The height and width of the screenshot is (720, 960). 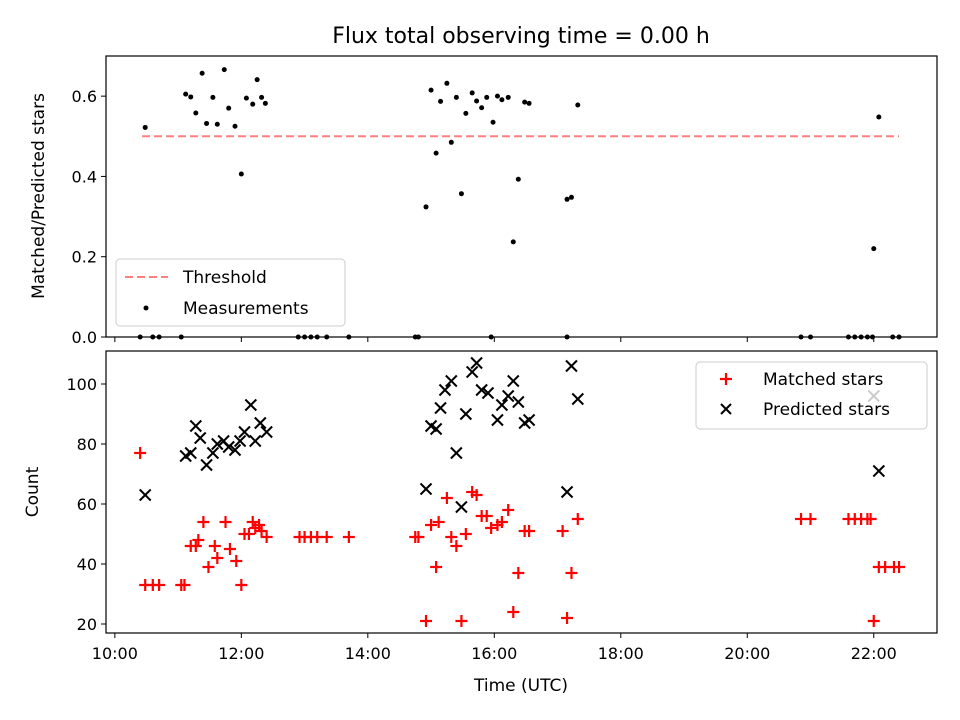 I want to click on bottom-y-tick-label: 20, so click(x=87, y=624).